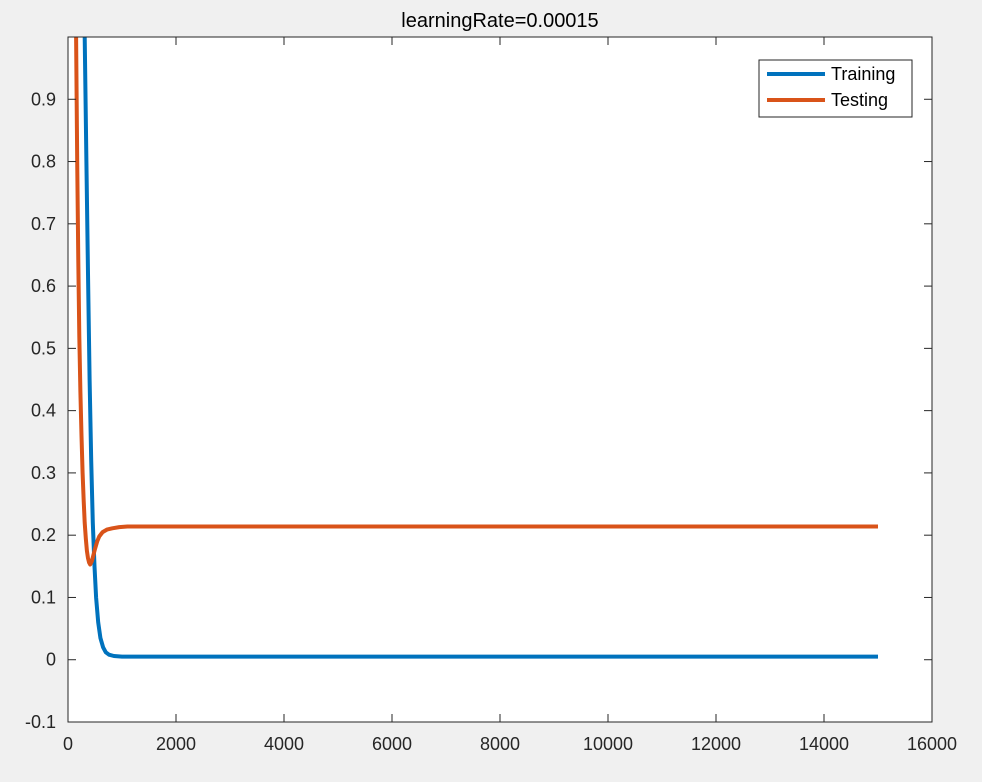 This screenshot has height=782, width=982. I want to click on x-tick-label: 16000, so click(932, 744).